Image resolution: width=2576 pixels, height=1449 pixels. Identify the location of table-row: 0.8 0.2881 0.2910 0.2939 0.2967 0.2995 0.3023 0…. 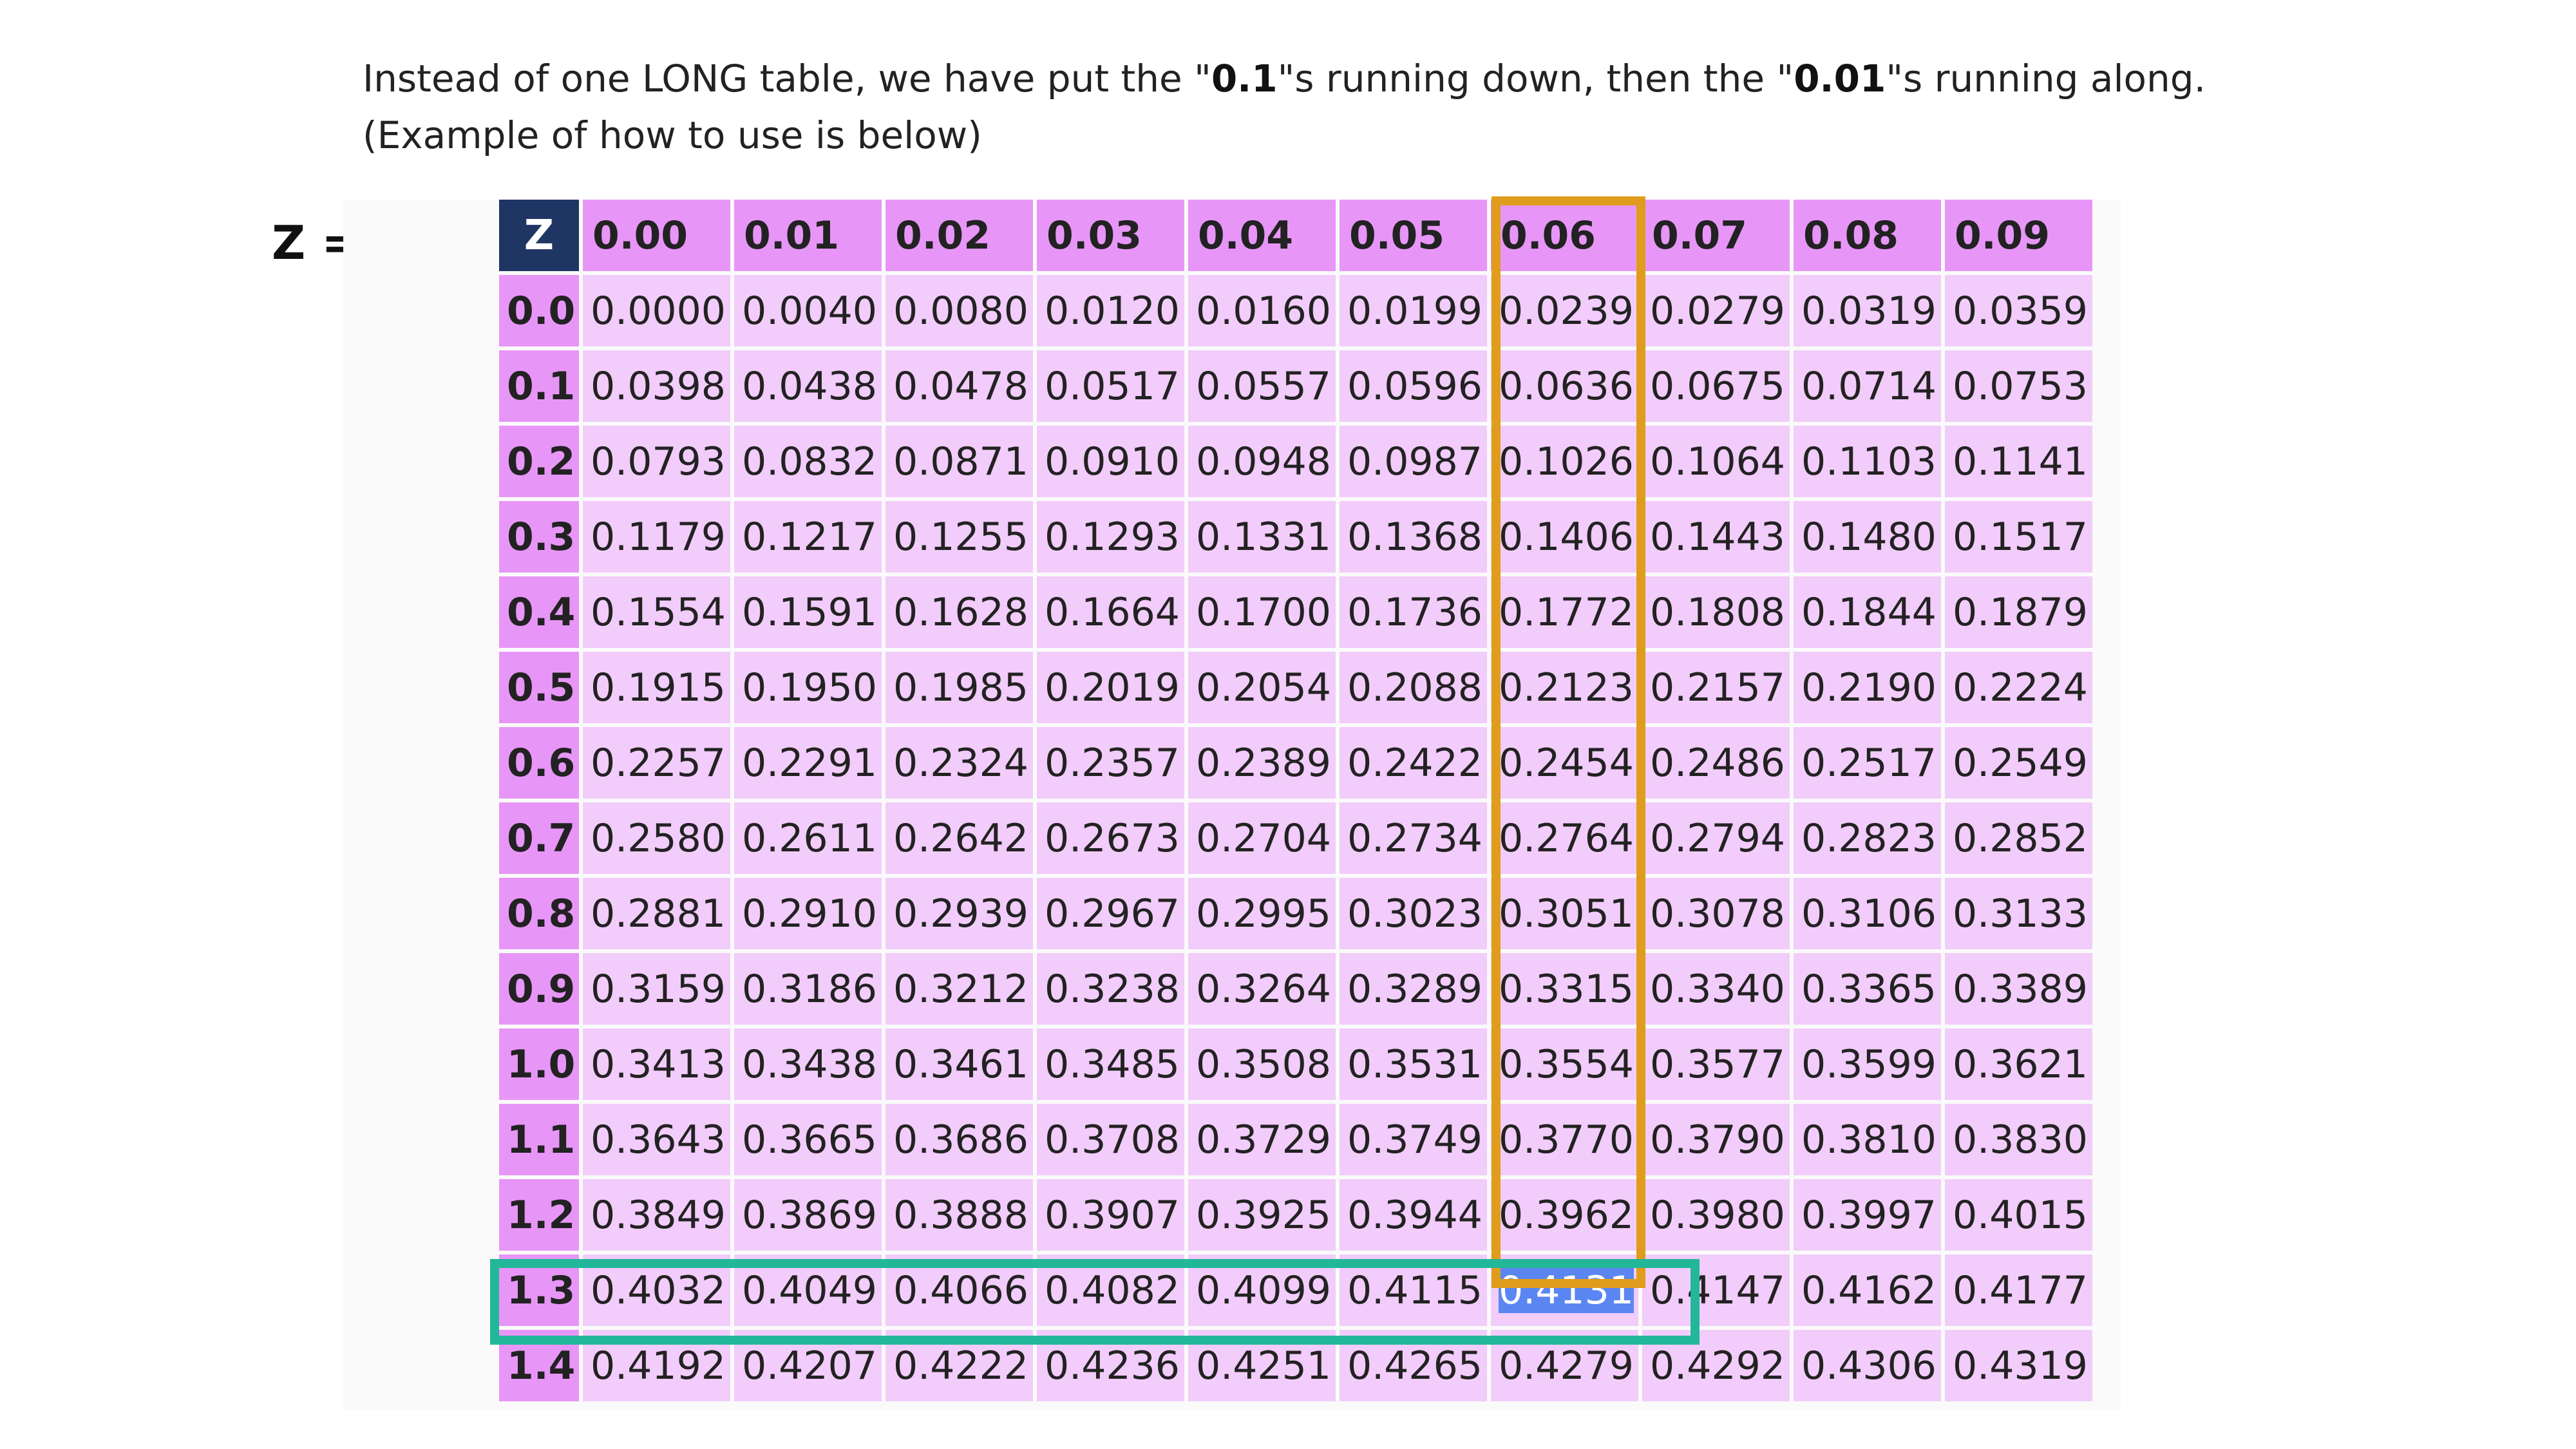
(1295, 913).